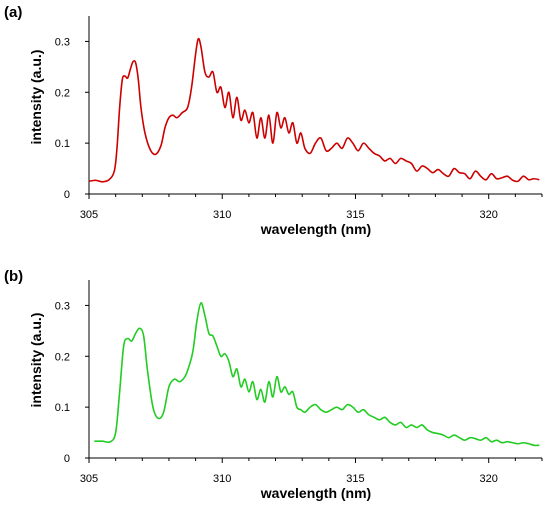 The height and width of the screenshot is (508, 550). Describe the element at coordinates (489, 479) in the screenshot. I see `x-tick-label-b: 320` at that location.